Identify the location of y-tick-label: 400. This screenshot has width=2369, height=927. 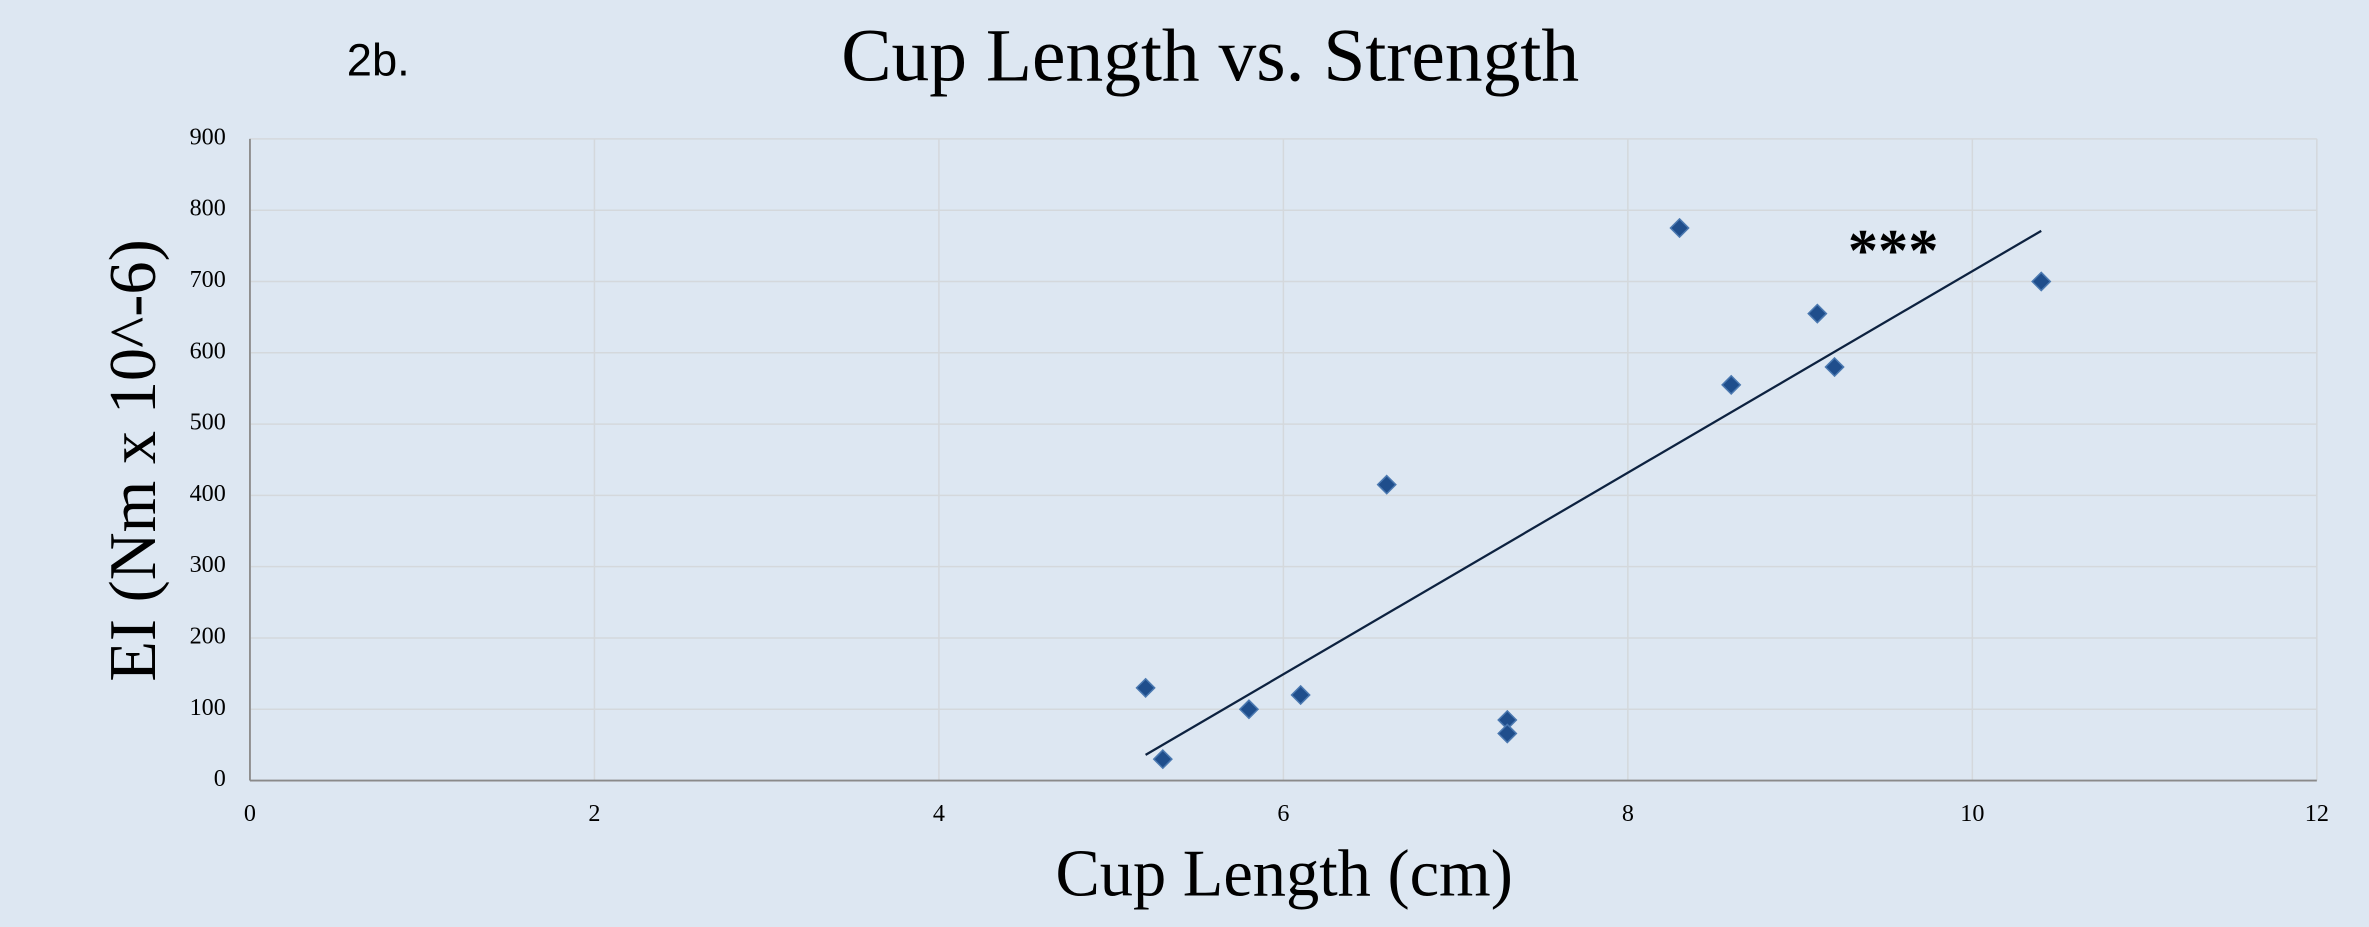
(208, 493).